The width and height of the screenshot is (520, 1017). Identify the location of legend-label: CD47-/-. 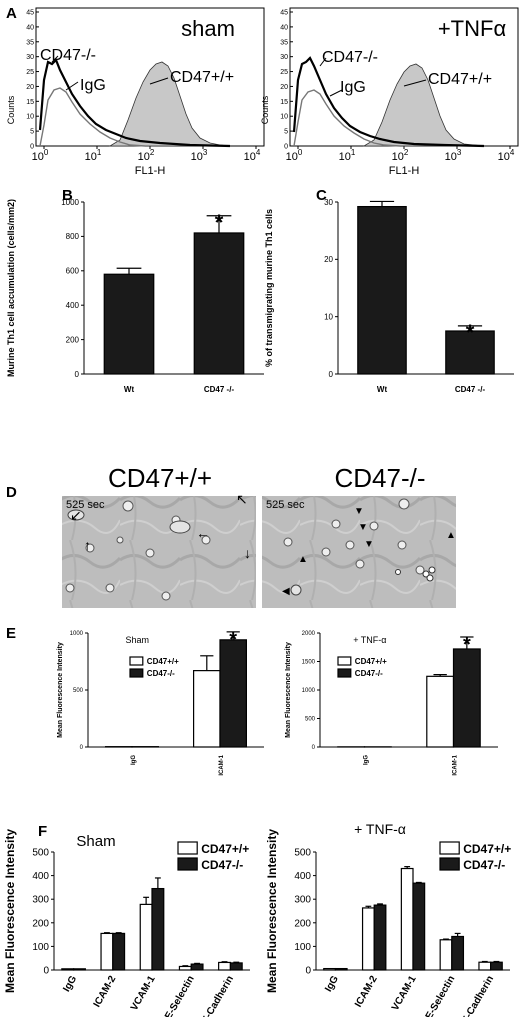
(161, 673).